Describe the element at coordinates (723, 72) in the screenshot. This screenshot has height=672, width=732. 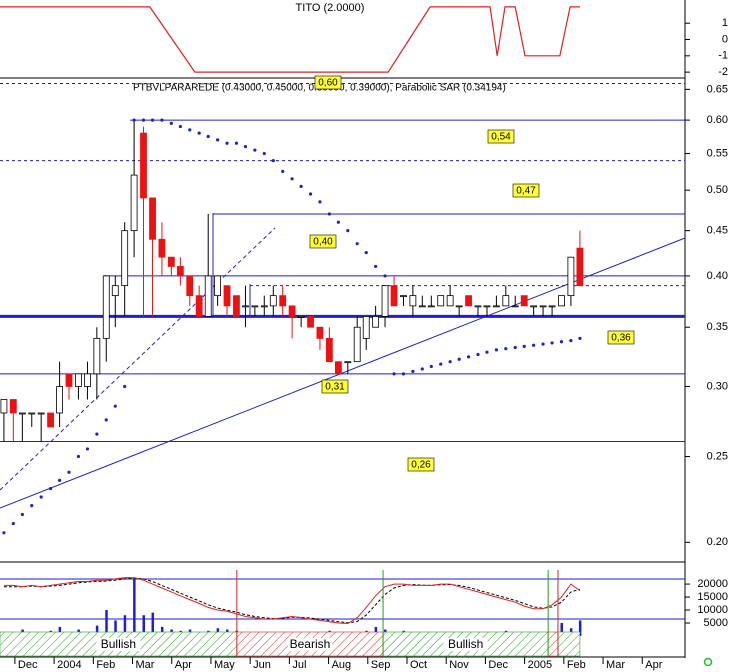
I see `y-tick-label: -2` at that location.